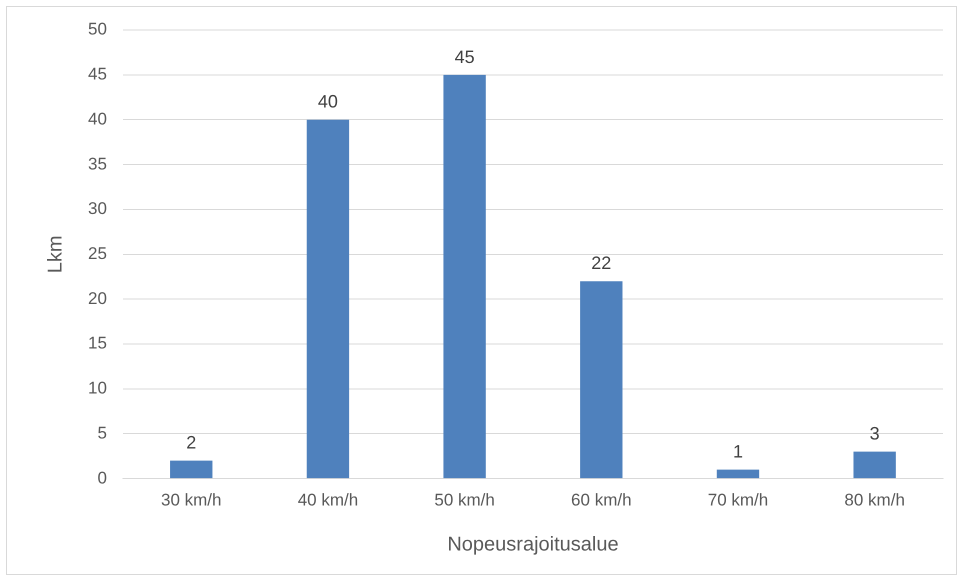  What do you see at coordinates (97, 164) in the screenshot?
I see `y-tick-label: 35` at bounding box center [97, 164].